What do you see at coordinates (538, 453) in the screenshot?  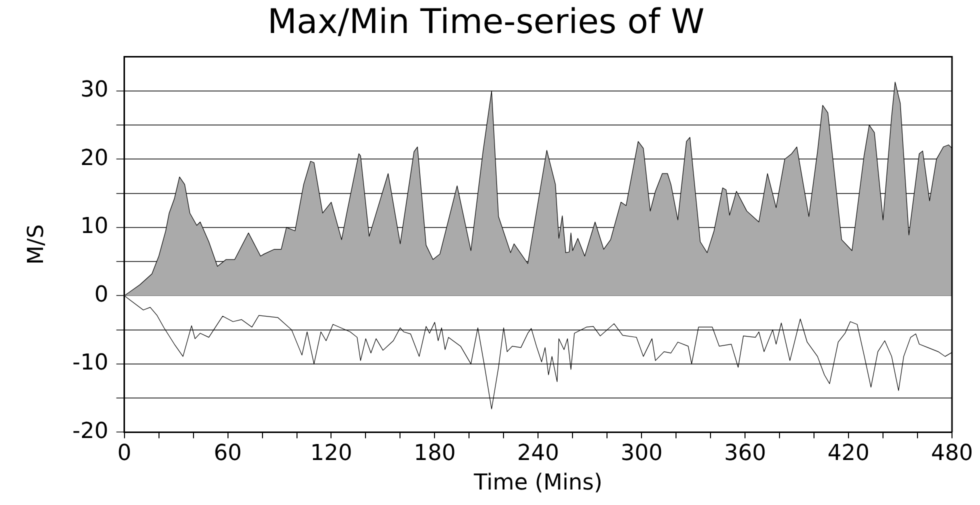 I see `x-tick-label: 240` at bounding box center [538, 453].